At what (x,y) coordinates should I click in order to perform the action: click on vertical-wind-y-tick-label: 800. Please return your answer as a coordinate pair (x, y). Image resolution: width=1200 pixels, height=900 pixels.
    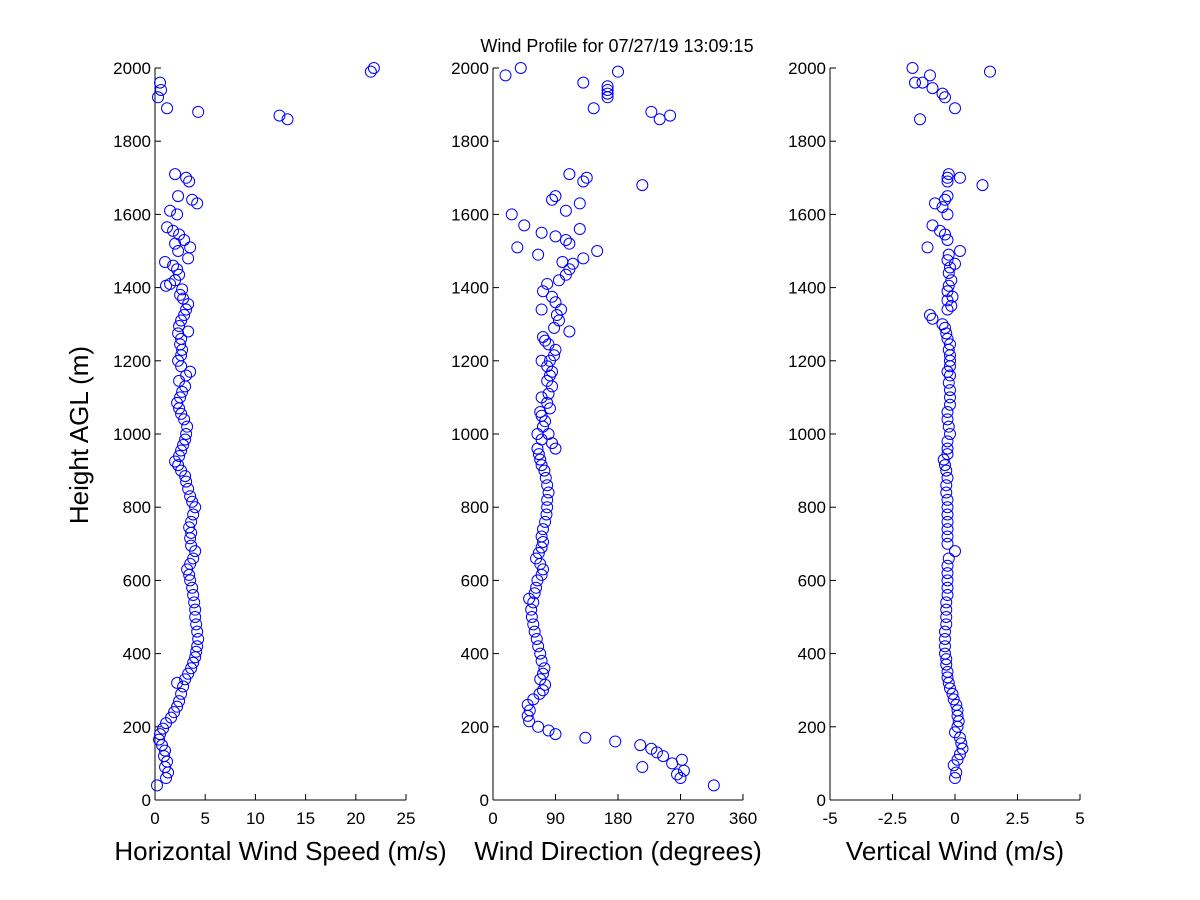
    Looking at the image, I should click on (812, 507).